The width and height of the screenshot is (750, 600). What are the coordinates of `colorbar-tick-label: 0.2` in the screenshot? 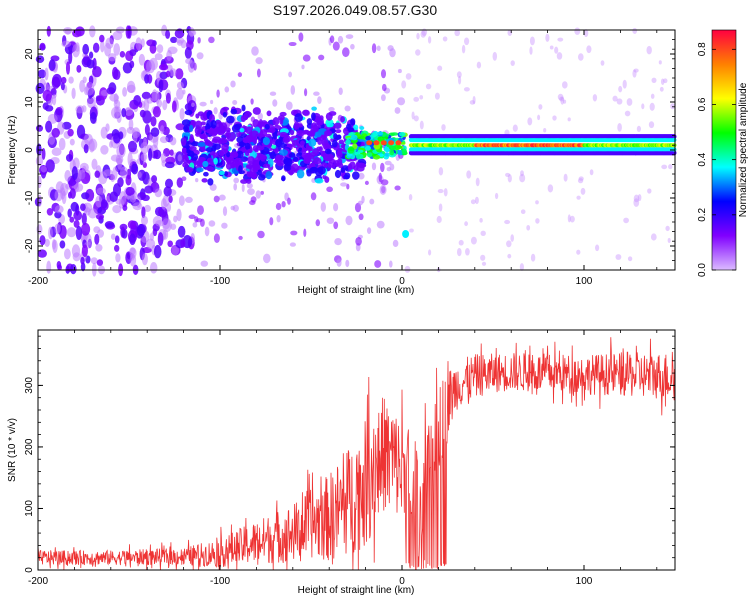 It's located at (702, 214).